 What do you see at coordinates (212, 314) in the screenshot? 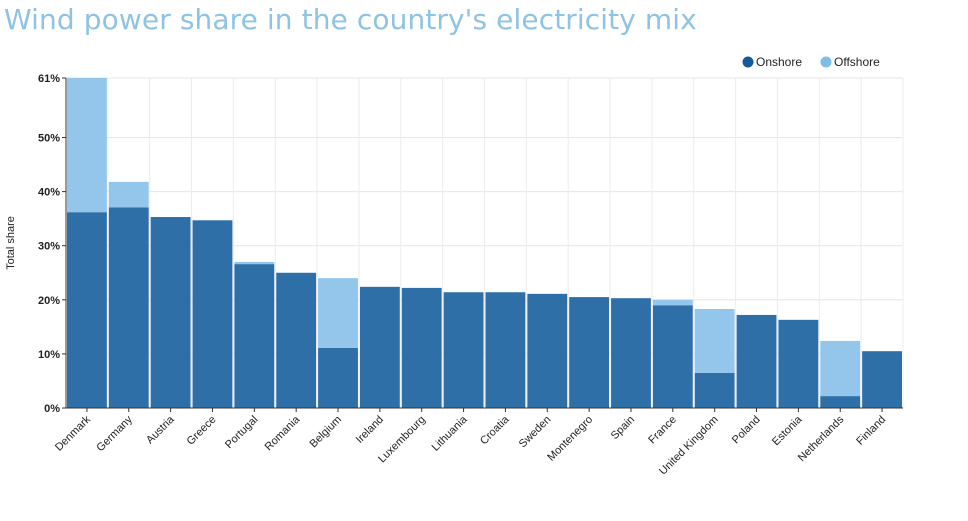
I see `bar-onshore-greece` at bounding box center [212, 314].